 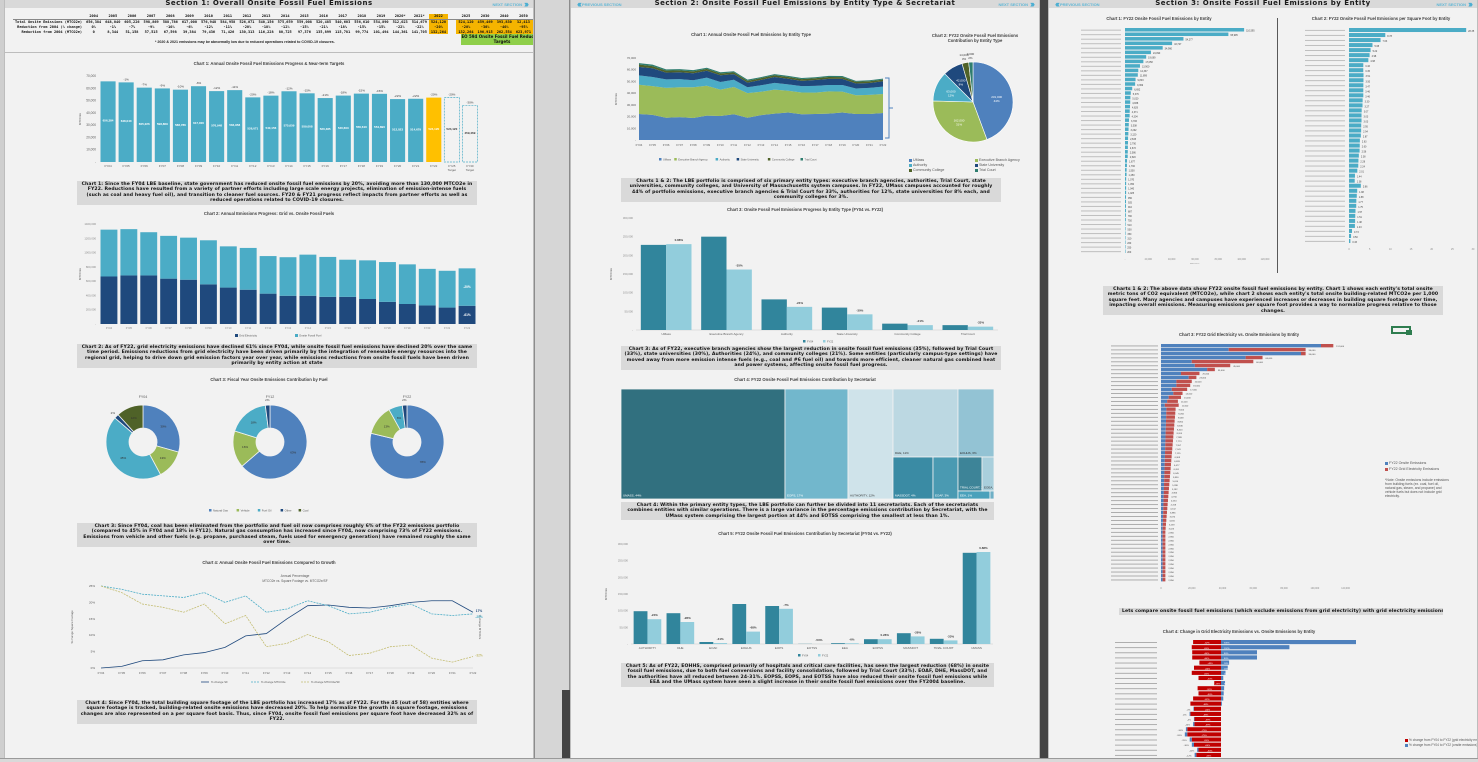 What do you see at coordinates (1205, 705) in the screenshot?
I see `svg-text: -68%` at bounding box center [1205, 705].